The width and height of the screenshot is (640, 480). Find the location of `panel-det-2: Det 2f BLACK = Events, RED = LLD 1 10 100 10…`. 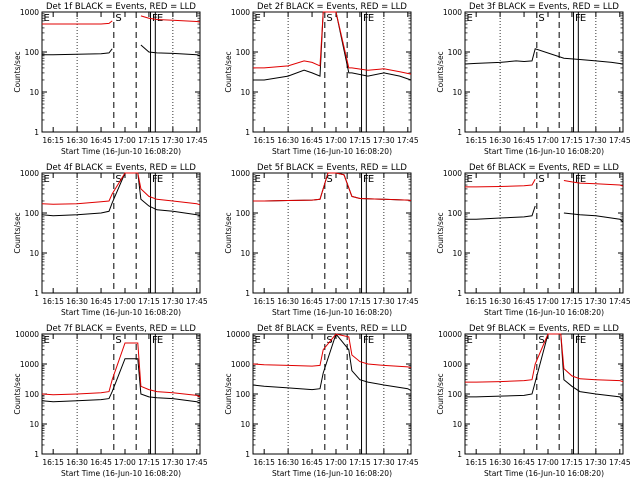

panel-det-2: Det 2f BLACK = Events, RED = LLD 1 10 100 10… is located at coordinates (321, 79).